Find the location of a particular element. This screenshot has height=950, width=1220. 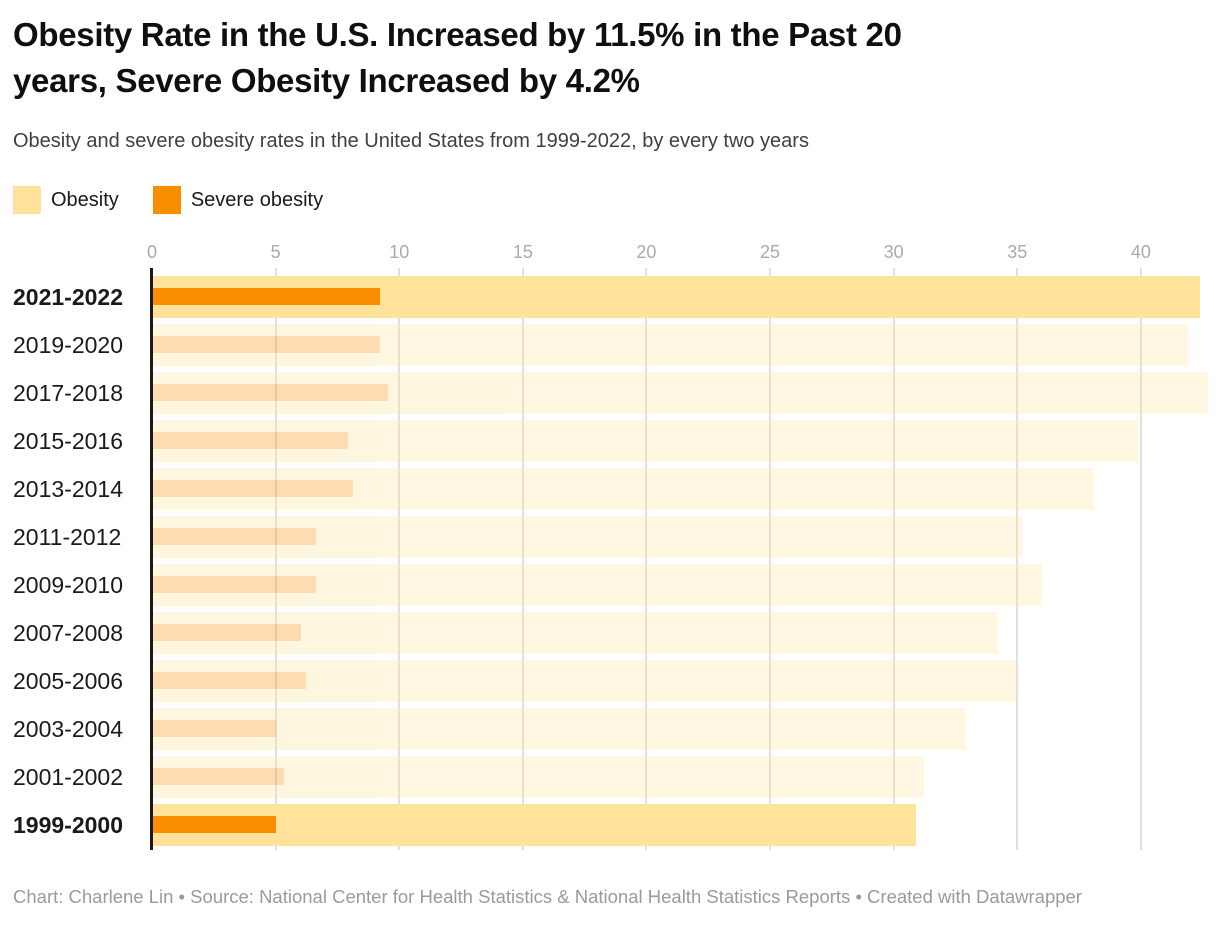

chart-title-line-2: years, Severe Obesity Increased by 4.2% is located at coordinates (326, 80).